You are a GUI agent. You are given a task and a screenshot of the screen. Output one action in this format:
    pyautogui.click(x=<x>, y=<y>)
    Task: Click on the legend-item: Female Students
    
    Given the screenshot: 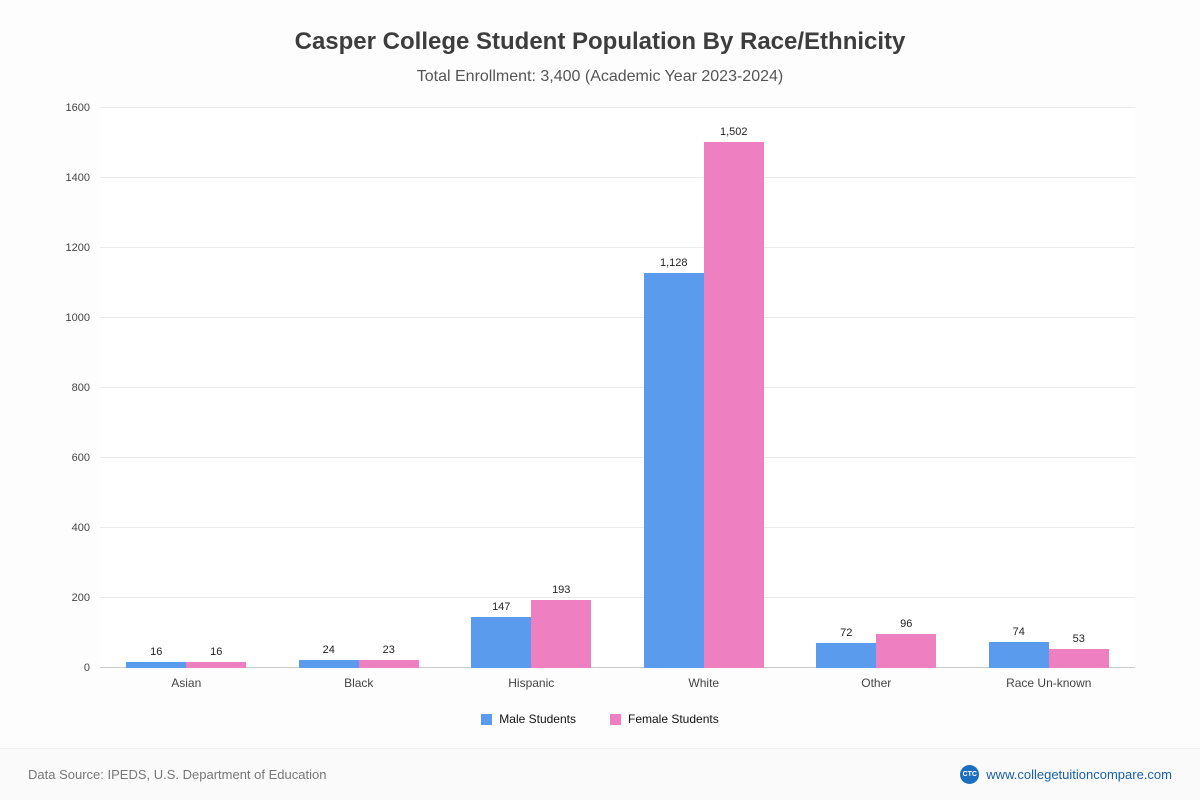 What is the action you would take?
    pyautogui.click(x=664, y=719)
    